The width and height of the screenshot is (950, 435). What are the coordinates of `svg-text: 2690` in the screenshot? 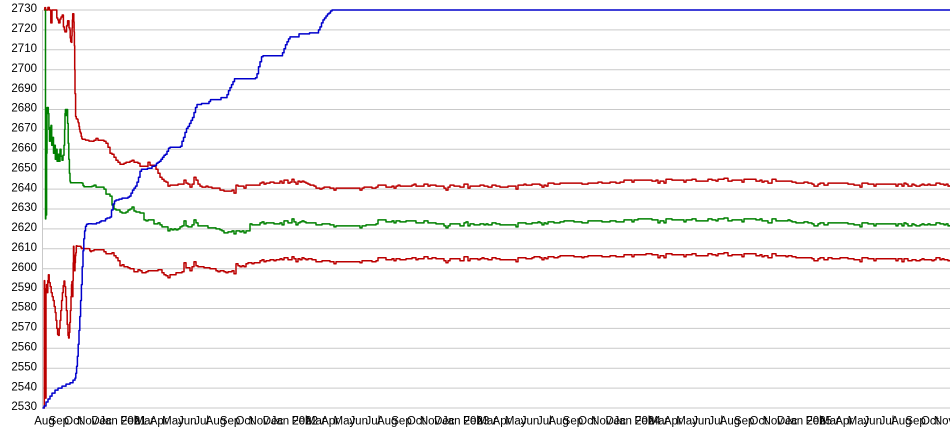 It's located at (24, 89).